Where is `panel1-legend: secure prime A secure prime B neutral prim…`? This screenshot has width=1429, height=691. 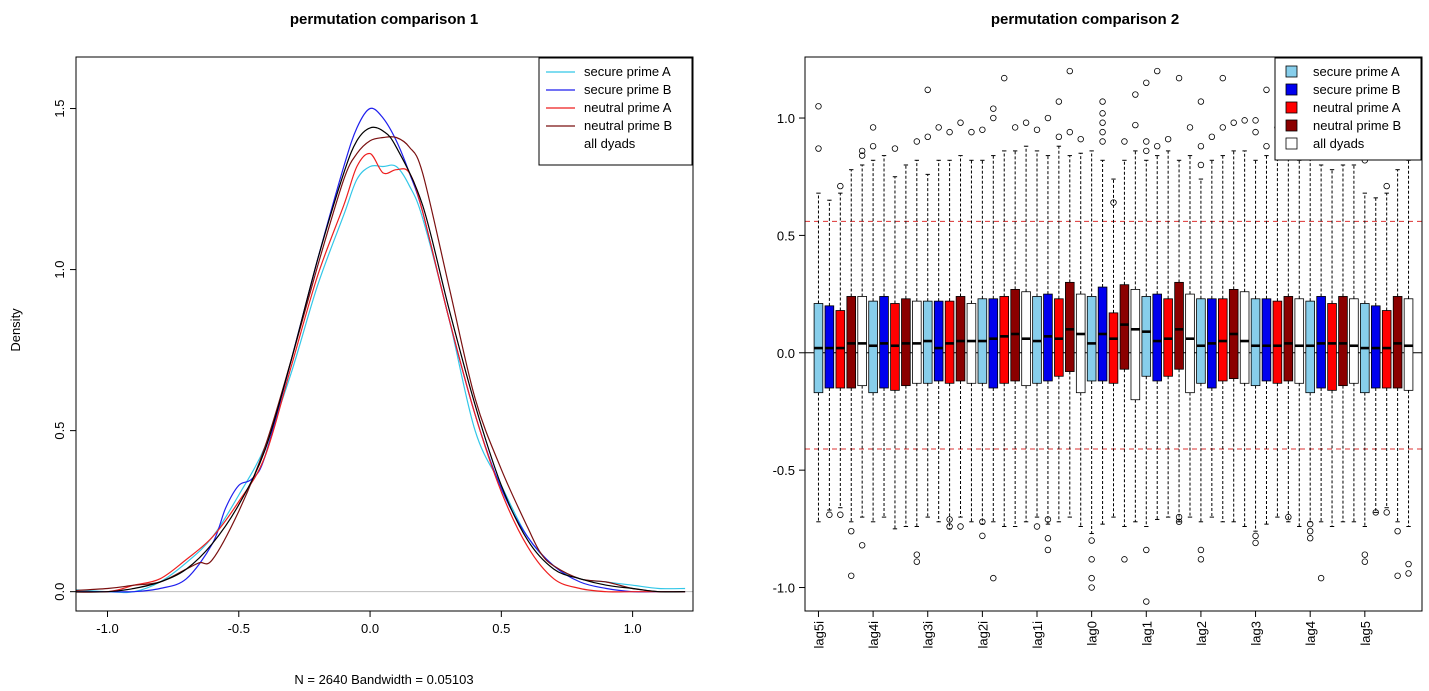
panel1-legend: secure prime A secure prime B neutral prim… is located at coordinates (615, 111).